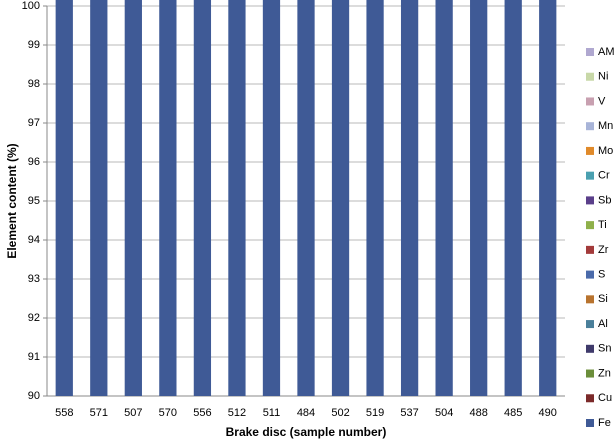 The height and width of the screenshot is (445, 615). What do you see at coordinates (604, 373) in the screenshot?
I see `legend-label: Zn` at bounding box center [604, 373].